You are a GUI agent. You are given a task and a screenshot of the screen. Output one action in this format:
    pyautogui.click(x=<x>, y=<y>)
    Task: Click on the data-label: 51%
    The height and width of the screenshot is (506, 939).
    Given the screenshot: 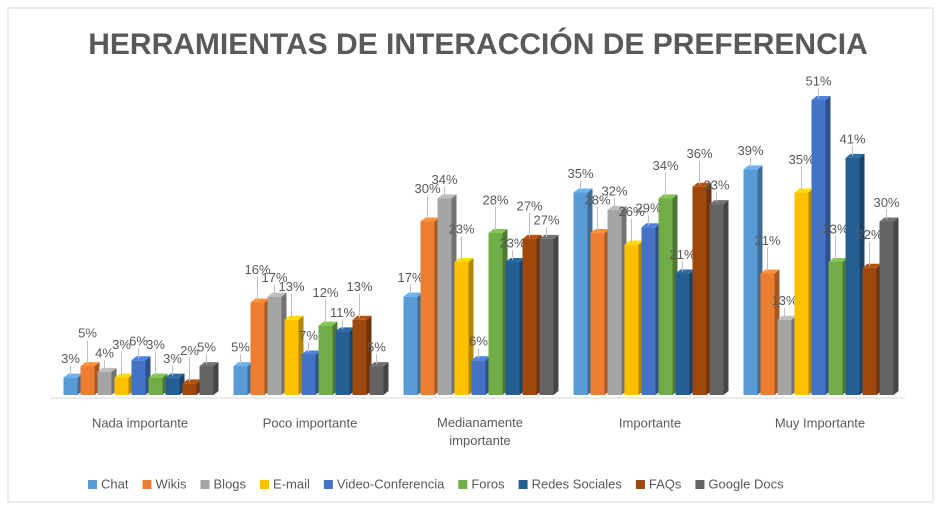 What is the action you would take?
    pyautogui.click(x=818, y=80)
    